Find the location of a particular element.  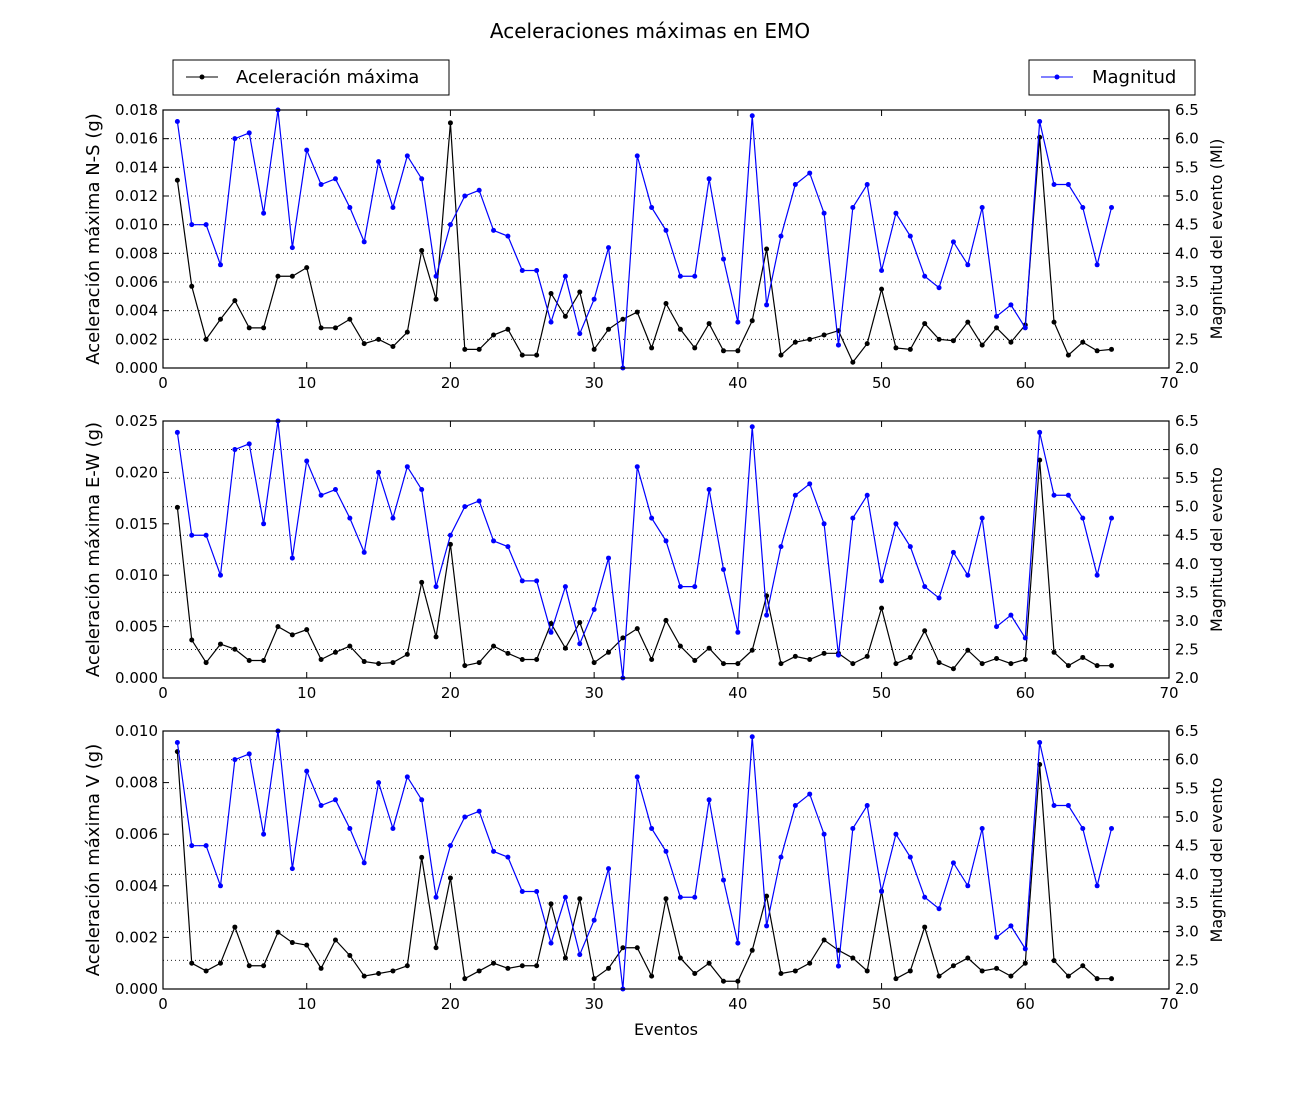

y-tick-label: 0.020 is located at coordinates (136, 472).